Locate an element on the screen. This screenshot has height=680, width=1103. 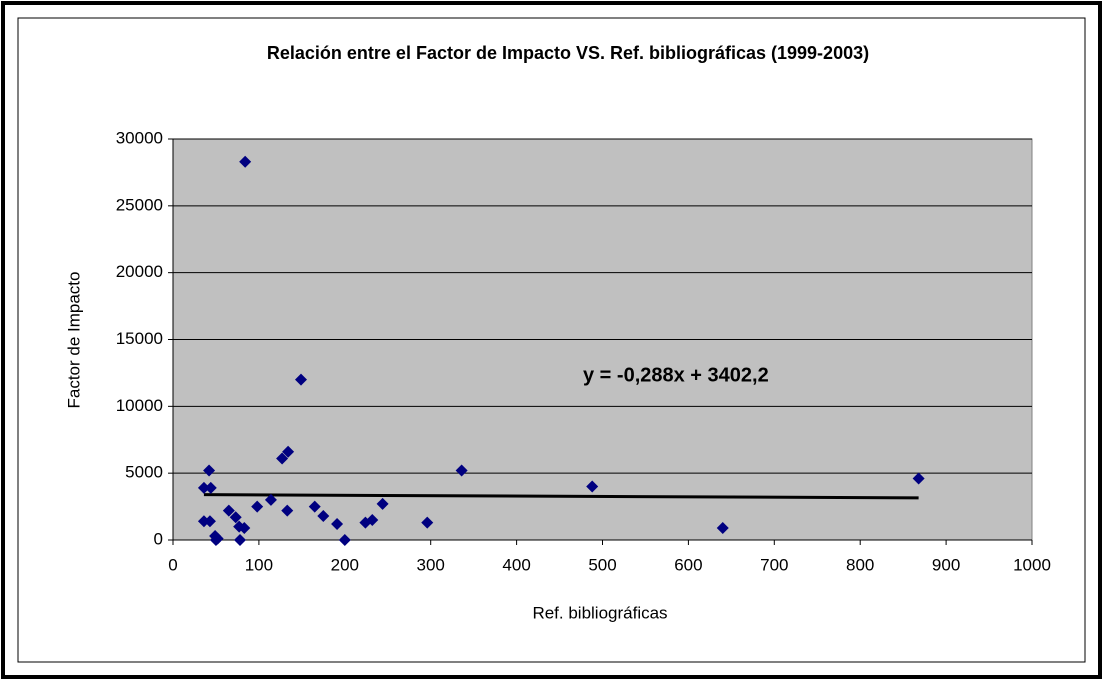
y-tick-label: 25000 is located at coordinates (139, 204).